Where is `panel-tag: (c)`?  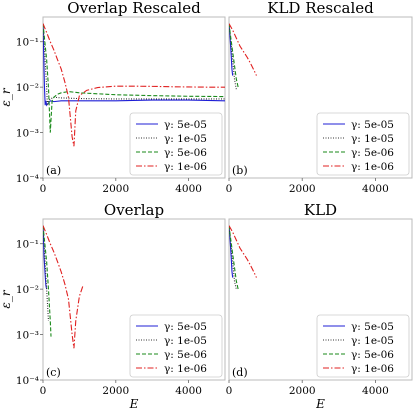 panel-tag: (c) is located at coordinates (53, 372).